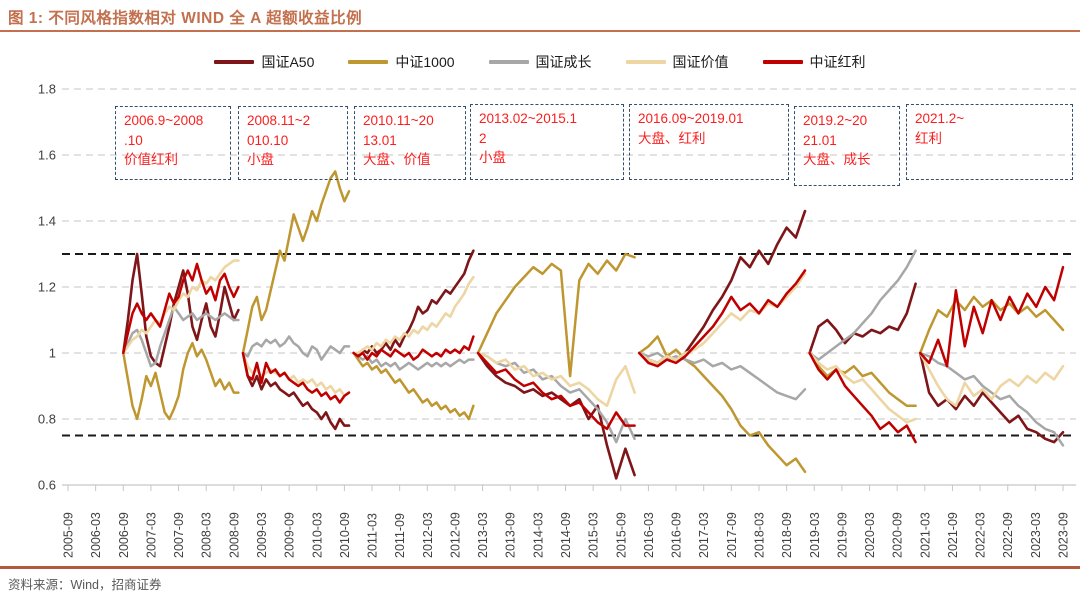 The width and height of the screenshot is (1080, 593). Describe the element at coordinates (709, 142) in the screenshot. I see `annotation-box: 2016.09~2019.01 大盘、红利` at that location.